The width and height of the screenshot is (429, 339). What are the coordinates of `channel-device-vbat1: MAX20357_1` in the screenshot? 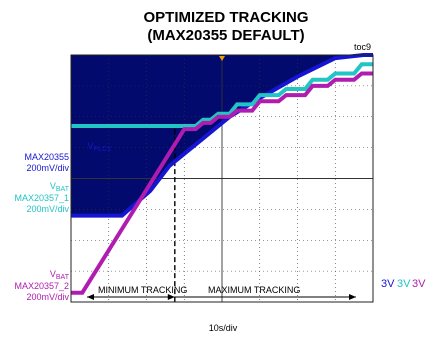 It's located at (41, 198).